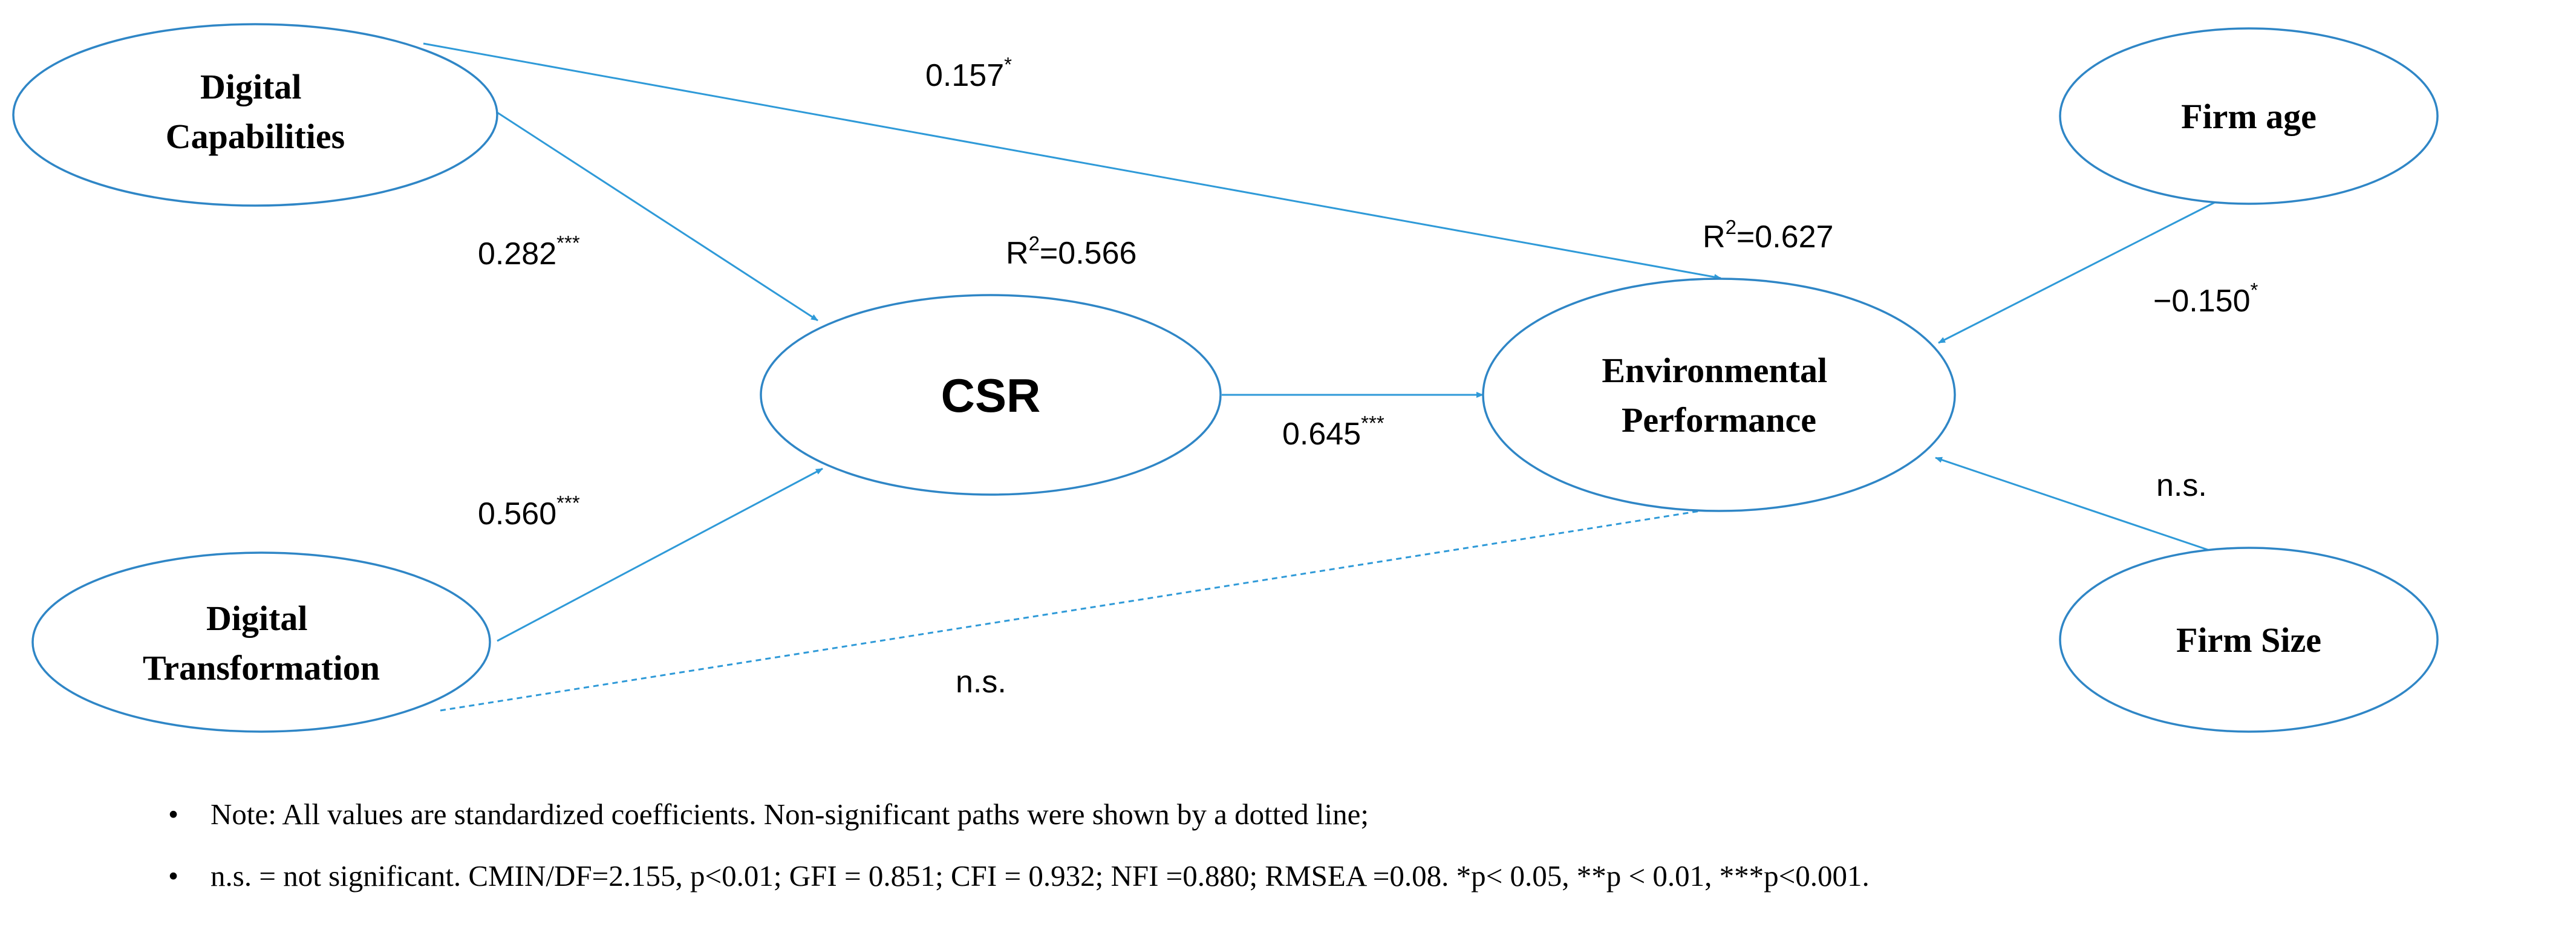  What do you see at coordinates (255, 112) in the screenshot?
I see `svg-text: Digital Capabilities` at bounding box center [255, 112].